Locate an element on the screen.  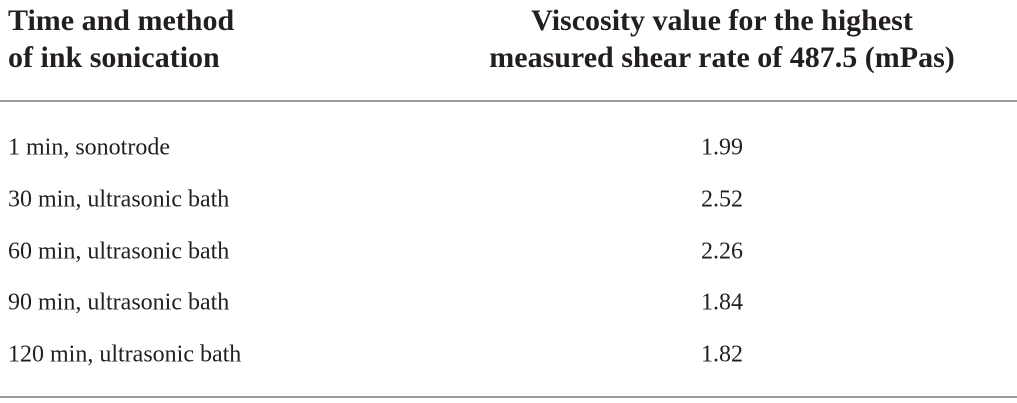
viscosity-cell: 1.99 is located at coordinates (722, 147).